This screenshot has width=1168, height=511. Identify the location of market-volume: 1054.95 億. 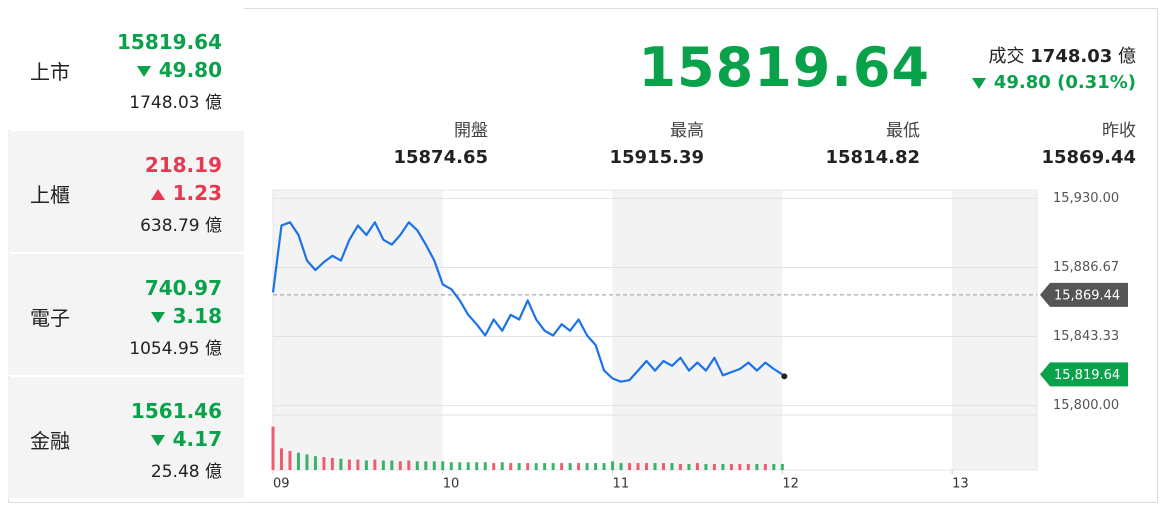
(175, 346).